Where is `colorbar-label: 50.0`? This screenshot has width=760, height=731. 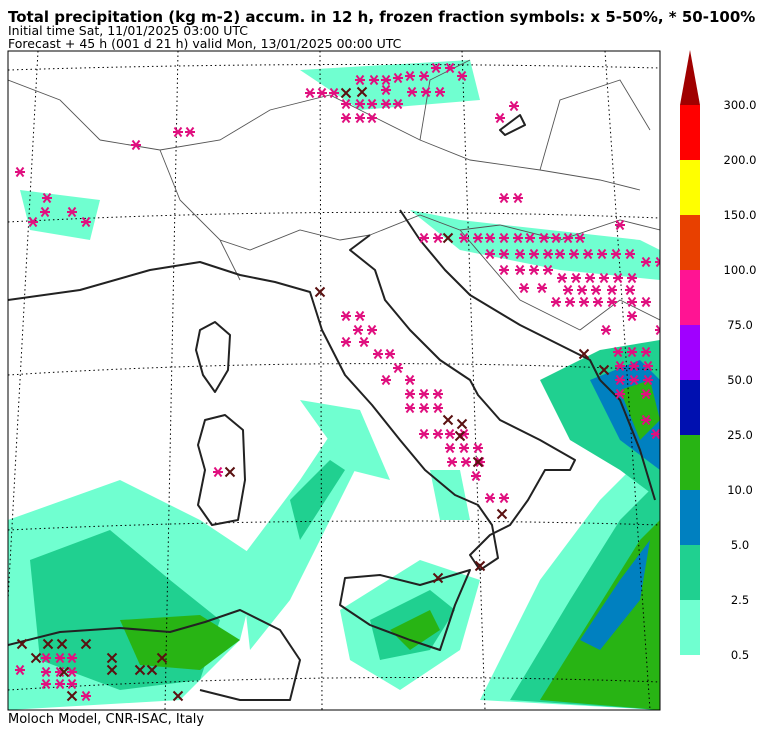
colorbar-label: 50.0 is located at coordinates (740, 380).